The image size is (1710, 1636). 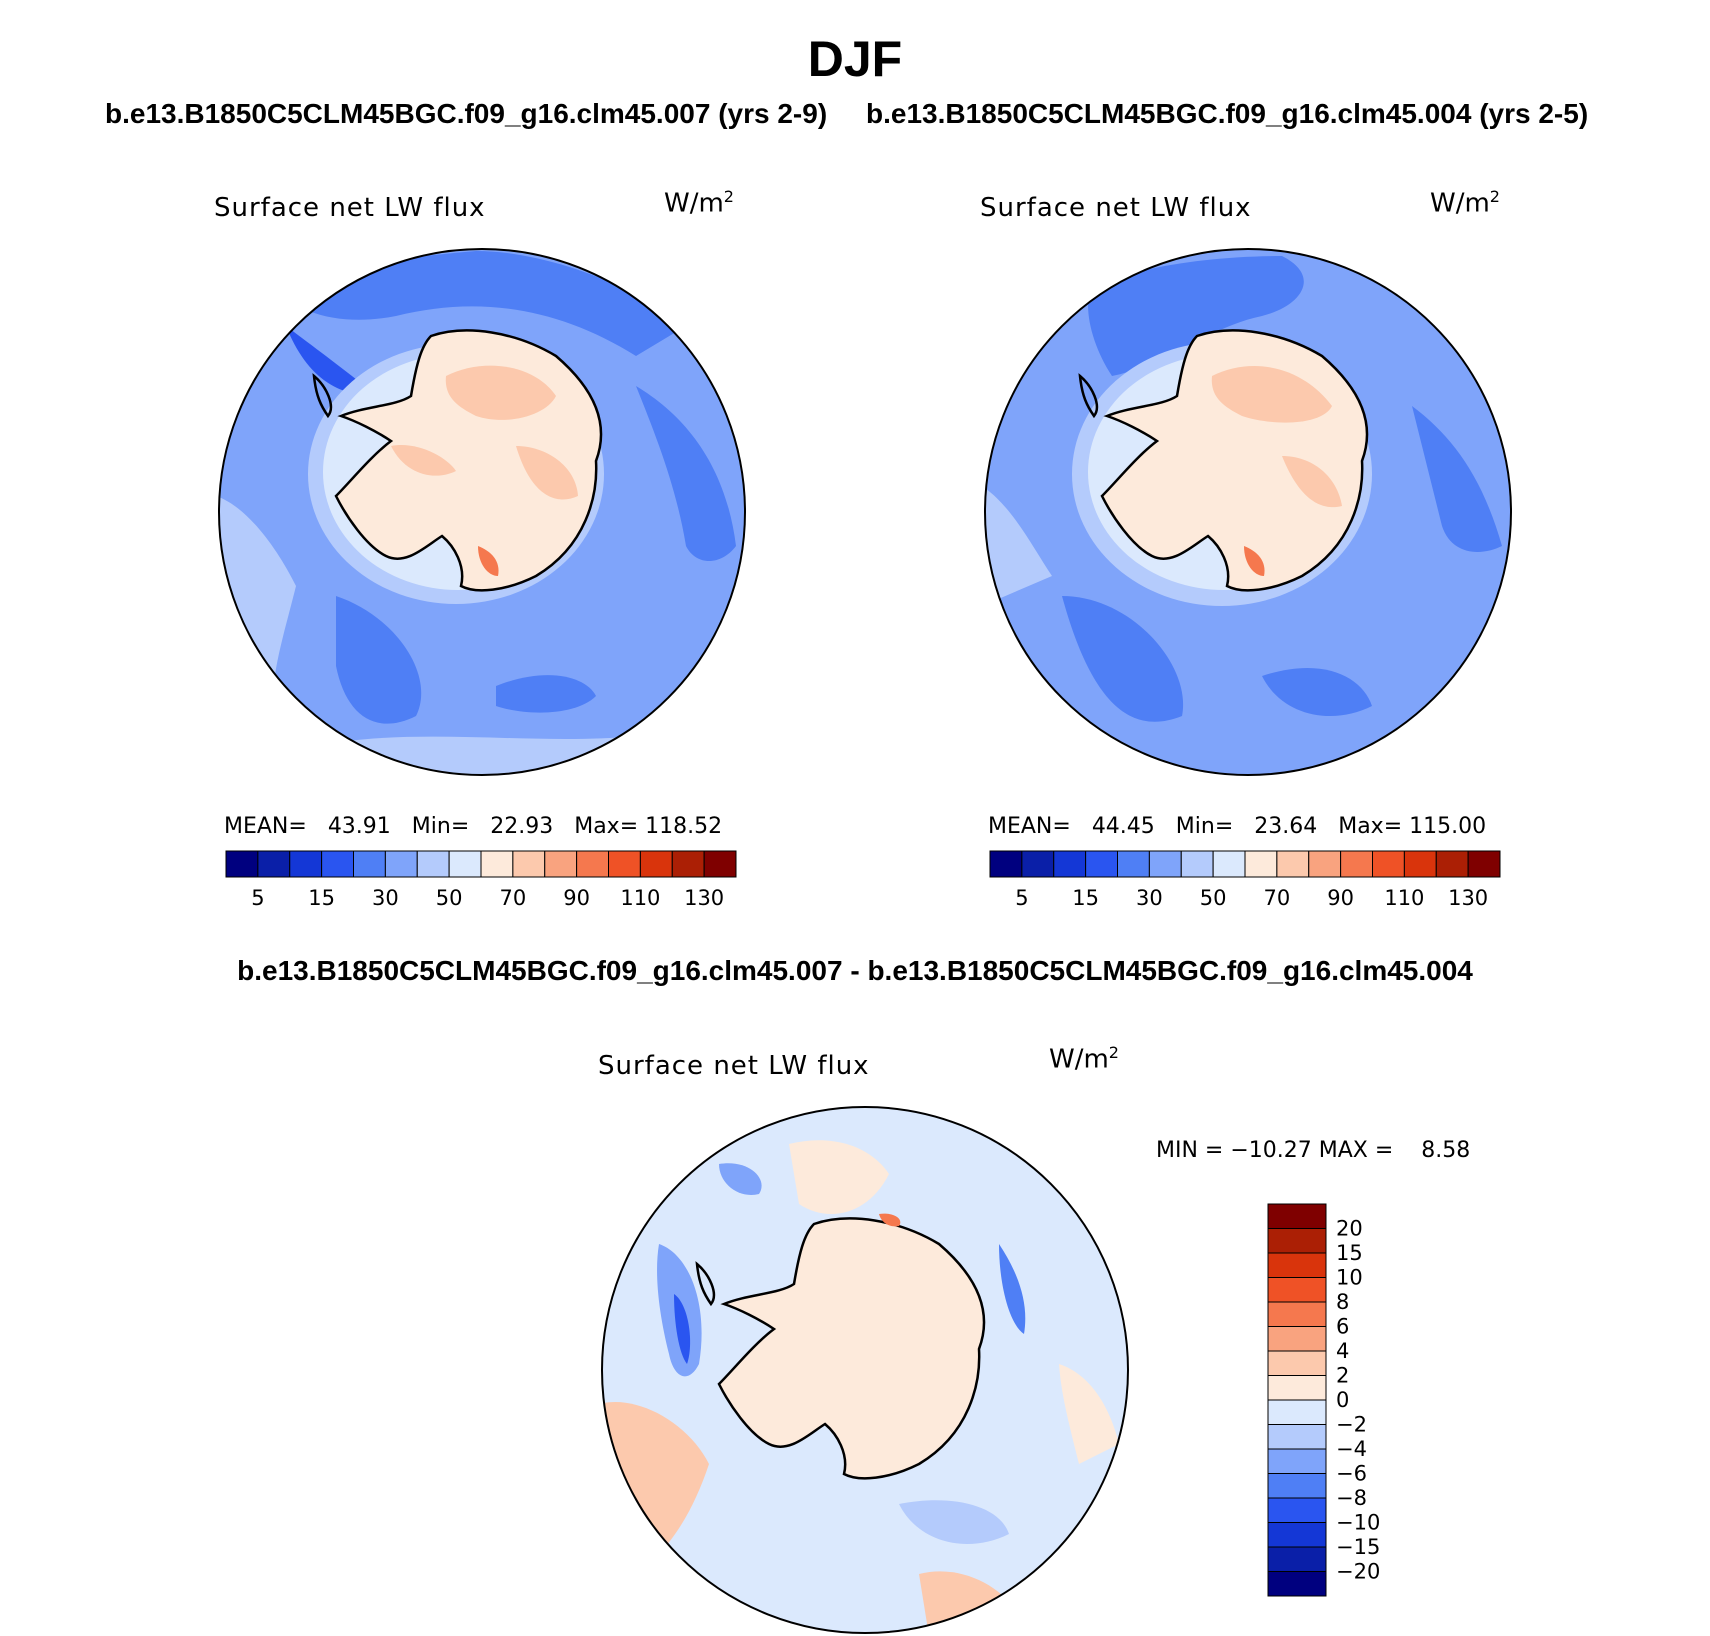 I want to click on diff-pos-north, so click(x=839, y=1177).